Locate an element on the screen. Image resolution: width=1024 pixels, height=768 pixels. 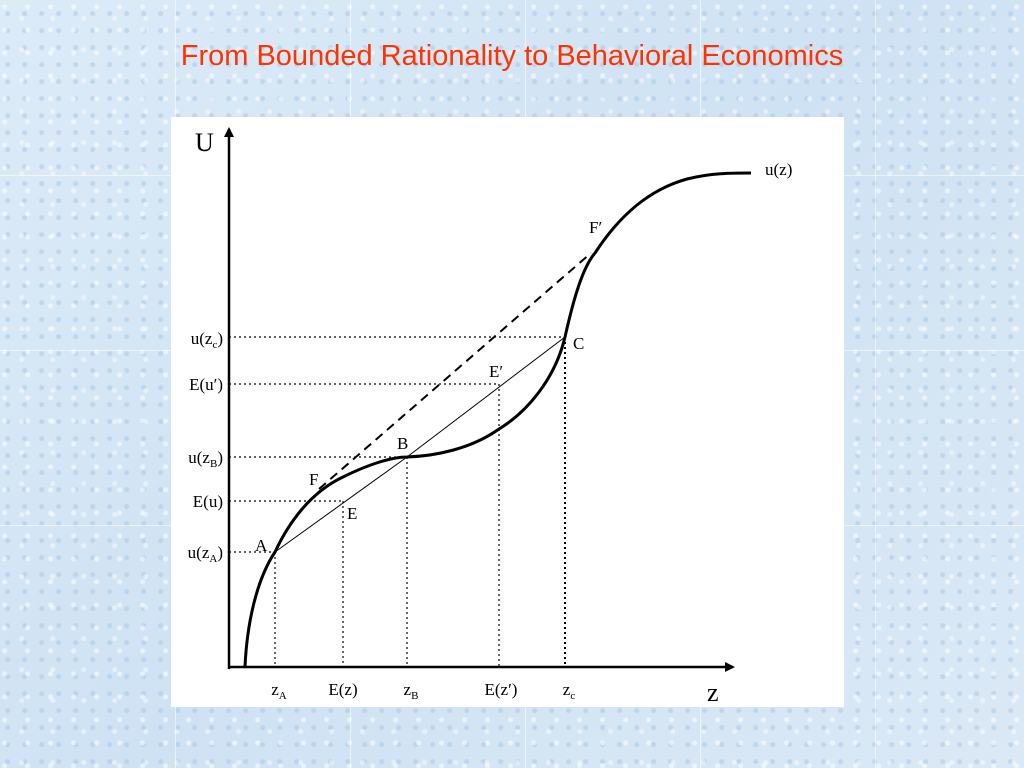
background-seam is located at coordinates (875, 384).